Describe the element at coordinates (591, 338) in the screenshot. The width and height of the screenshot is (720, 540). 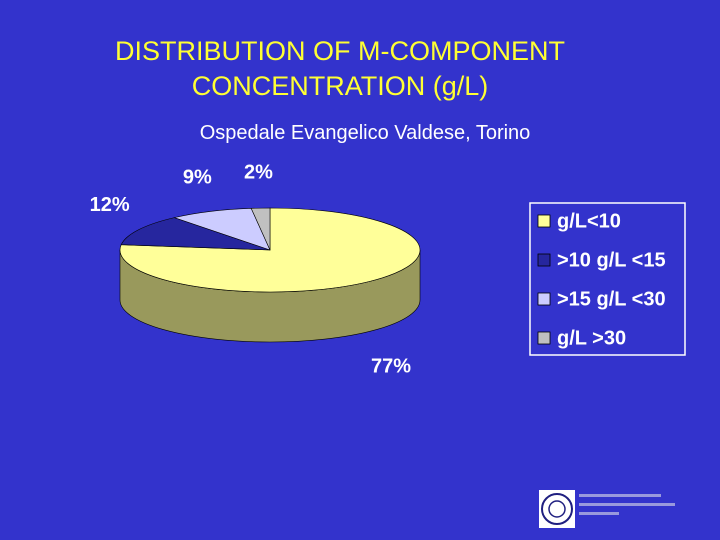
I see `legend-label: g/L >30` at that location.